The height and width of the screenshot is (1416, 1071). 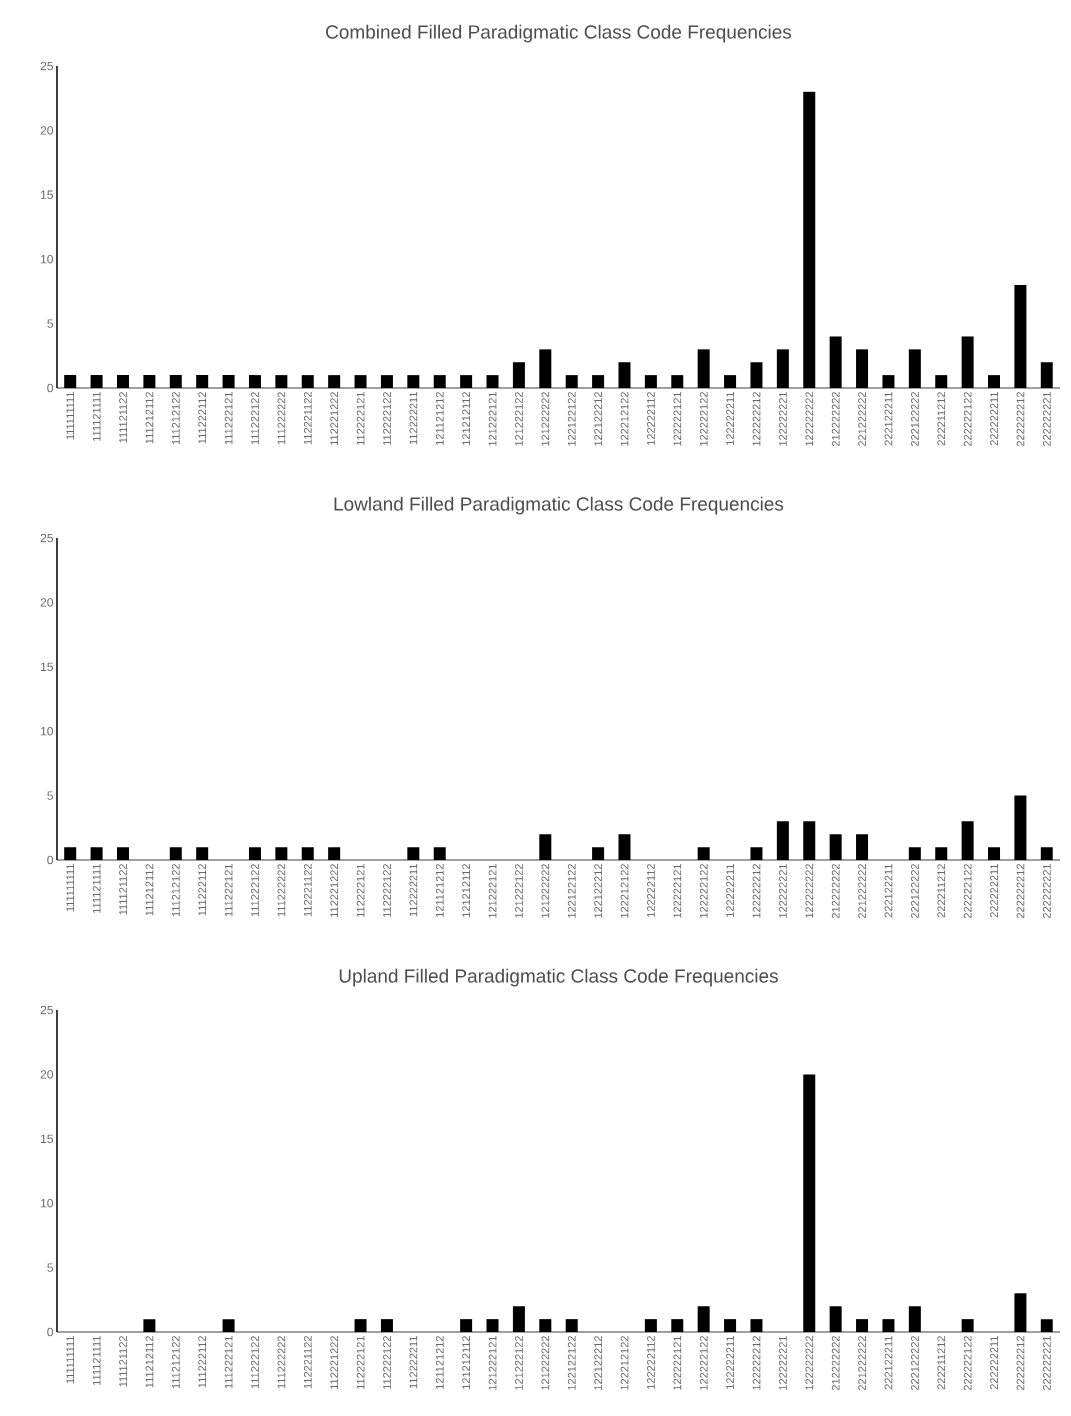 I want to click on x-tick-label: 121222222, so click(x=545, y=891).